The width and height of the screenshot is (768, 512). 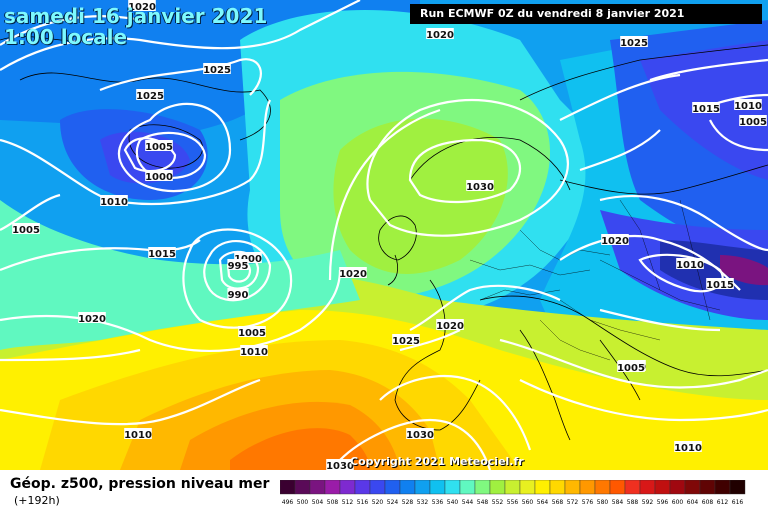 I want to click on isobar-1030-high-value: 1030, so click(x=480, y=187).